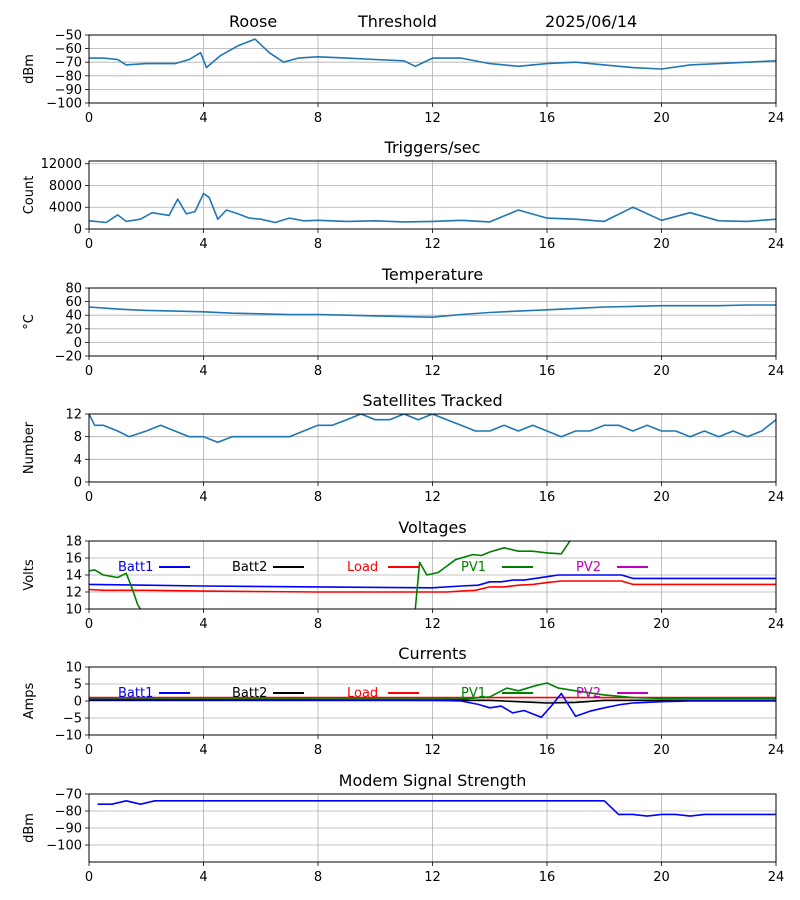 The height and width of the screenshot is (900, 800). Describe the element at coordinates (432, 653) in the screenshot. I see `panel-title: Currents` at that location.